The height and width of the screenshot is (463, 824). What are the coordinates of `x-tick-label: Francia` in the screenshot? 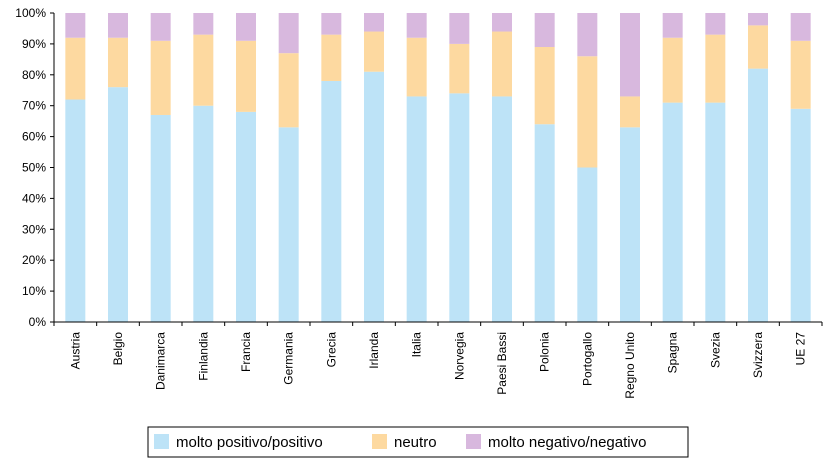 It's located at (246, 352).